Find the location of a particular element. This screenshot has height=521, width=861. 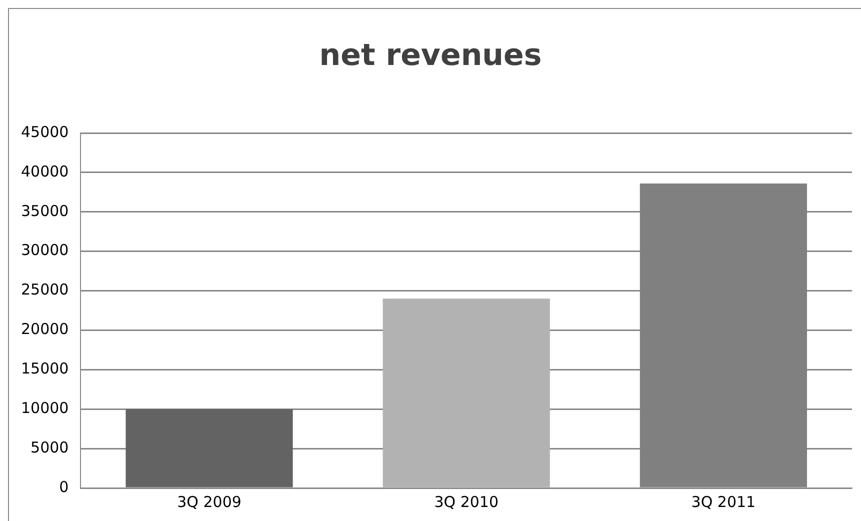

x-tick-label: 3Q 2009 is located at coordinates (209, 501).